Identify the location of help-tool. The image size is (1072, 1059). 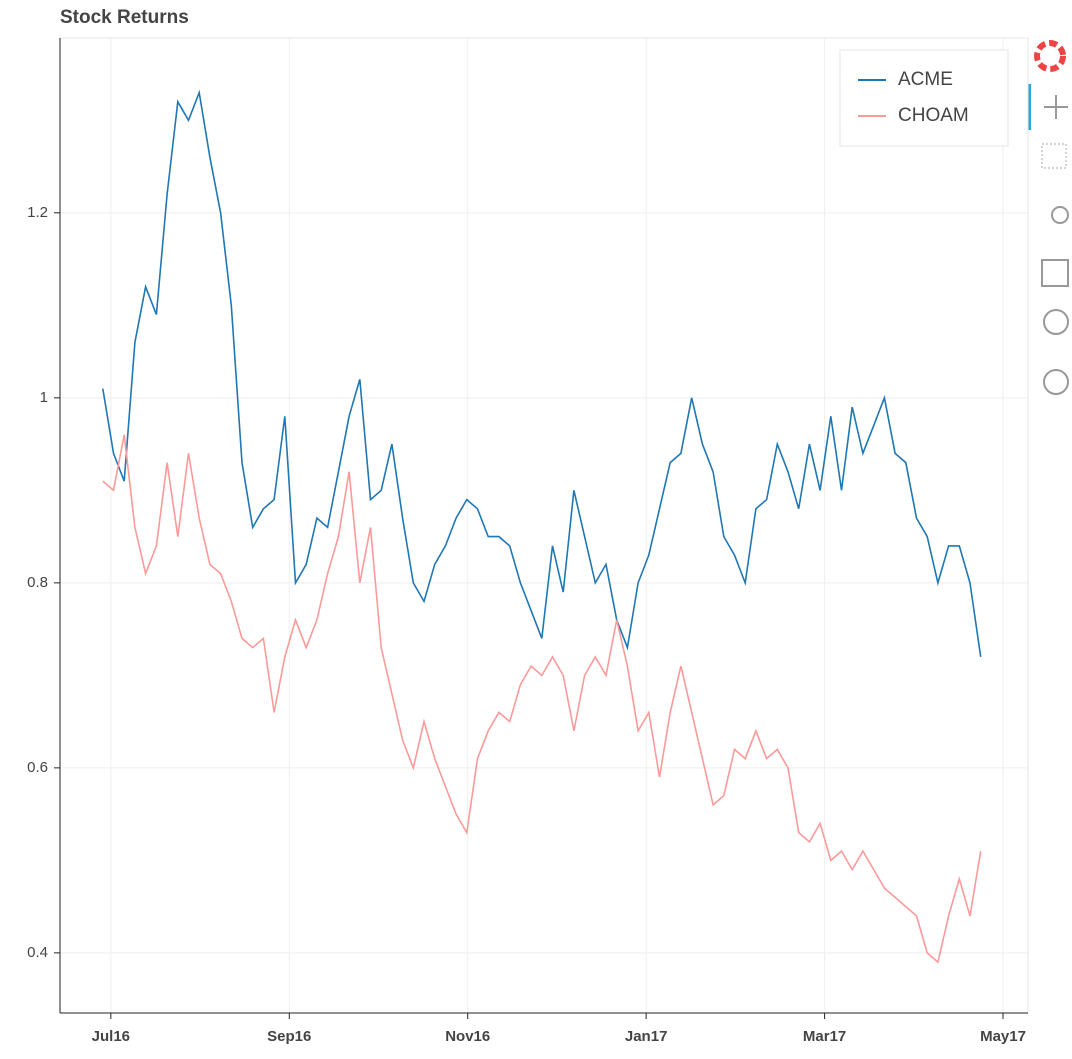
(1056, 382).